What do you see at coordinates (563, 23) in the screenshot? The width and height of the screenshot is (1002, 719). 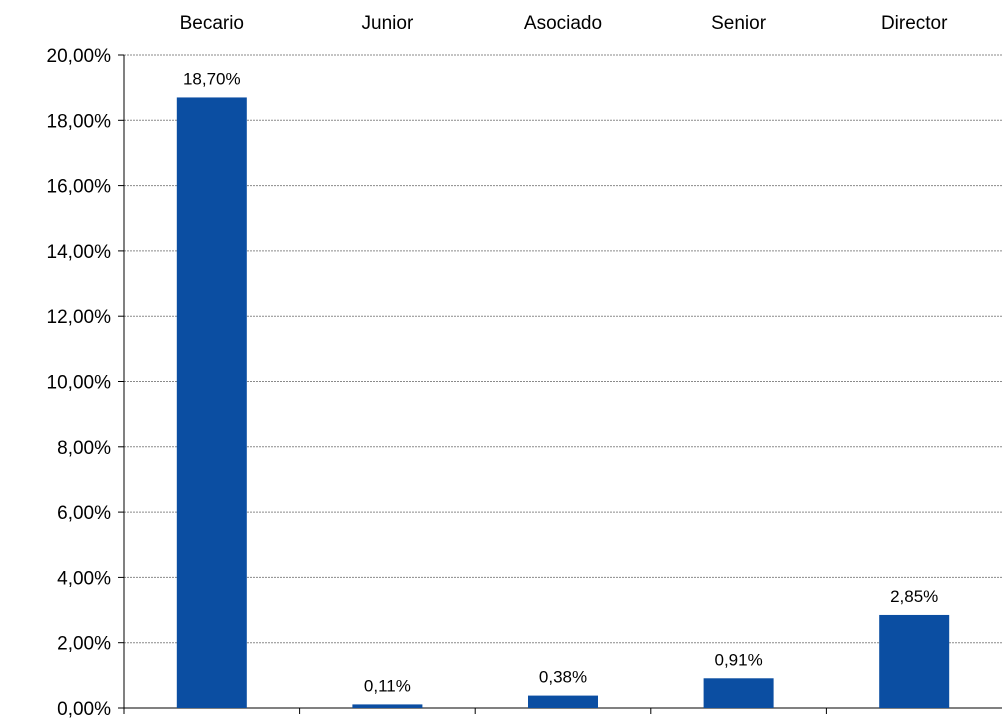 I see `category-label-asociado: Asociado` at bounding box center [563, 23].